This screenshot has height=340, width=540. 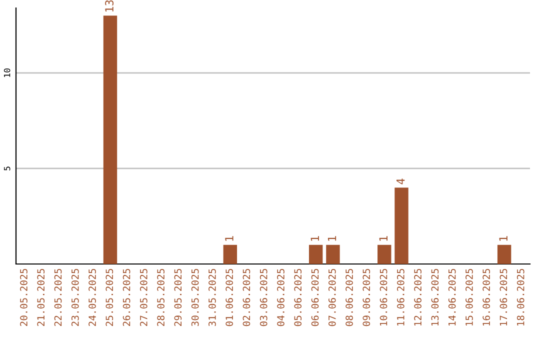 I want to click on x-tick-label: 22.05.2025, so click(x=58, y=297).